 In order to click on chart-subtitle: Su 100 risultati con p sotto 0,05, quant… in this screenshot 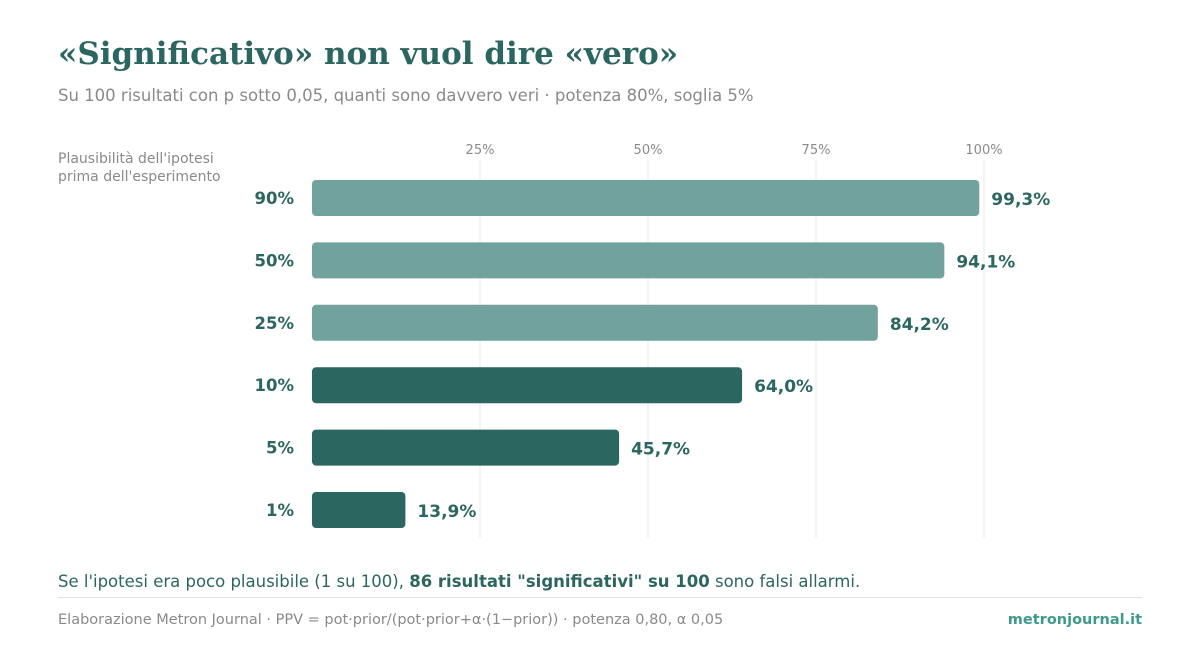, I will do `click(406, 95)`.